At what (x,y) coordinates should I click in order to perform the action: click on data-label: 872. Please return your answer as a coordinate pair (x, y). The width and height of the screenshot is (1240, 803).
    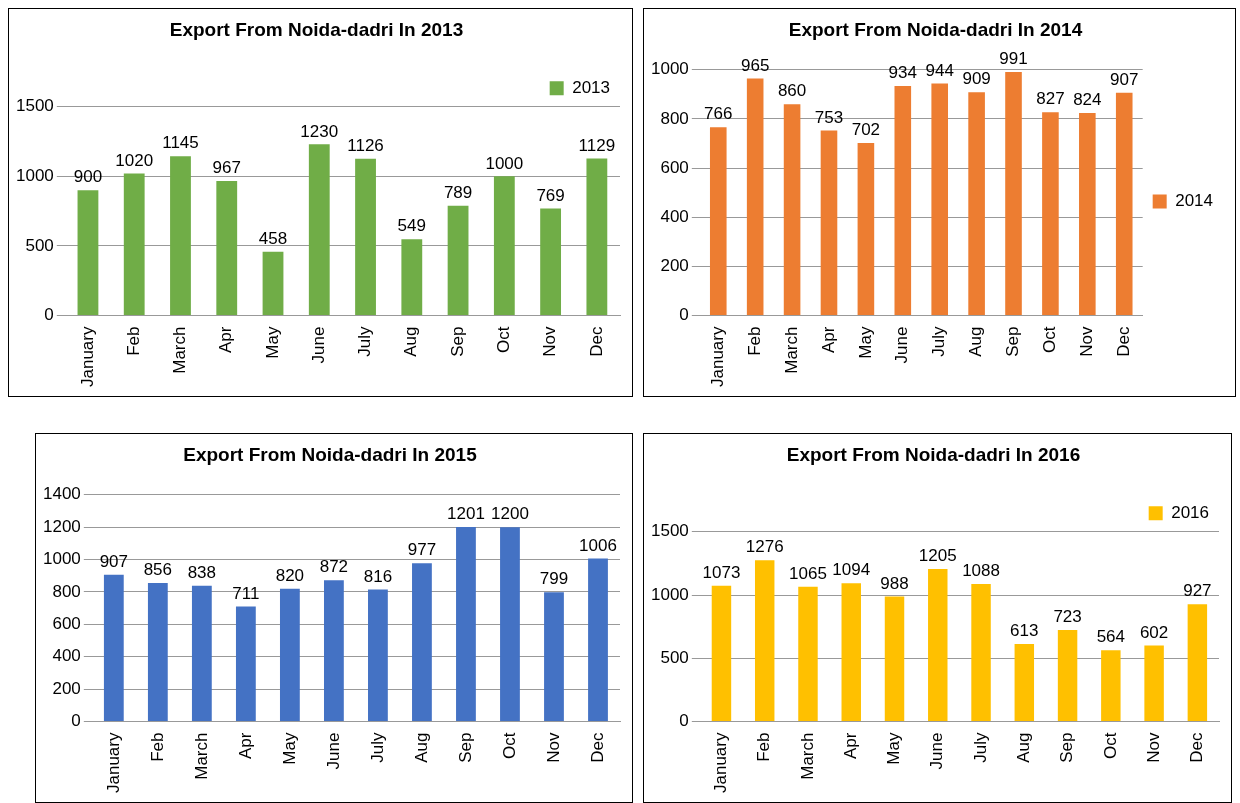
    Looking at the image, I should click on (334, 567).